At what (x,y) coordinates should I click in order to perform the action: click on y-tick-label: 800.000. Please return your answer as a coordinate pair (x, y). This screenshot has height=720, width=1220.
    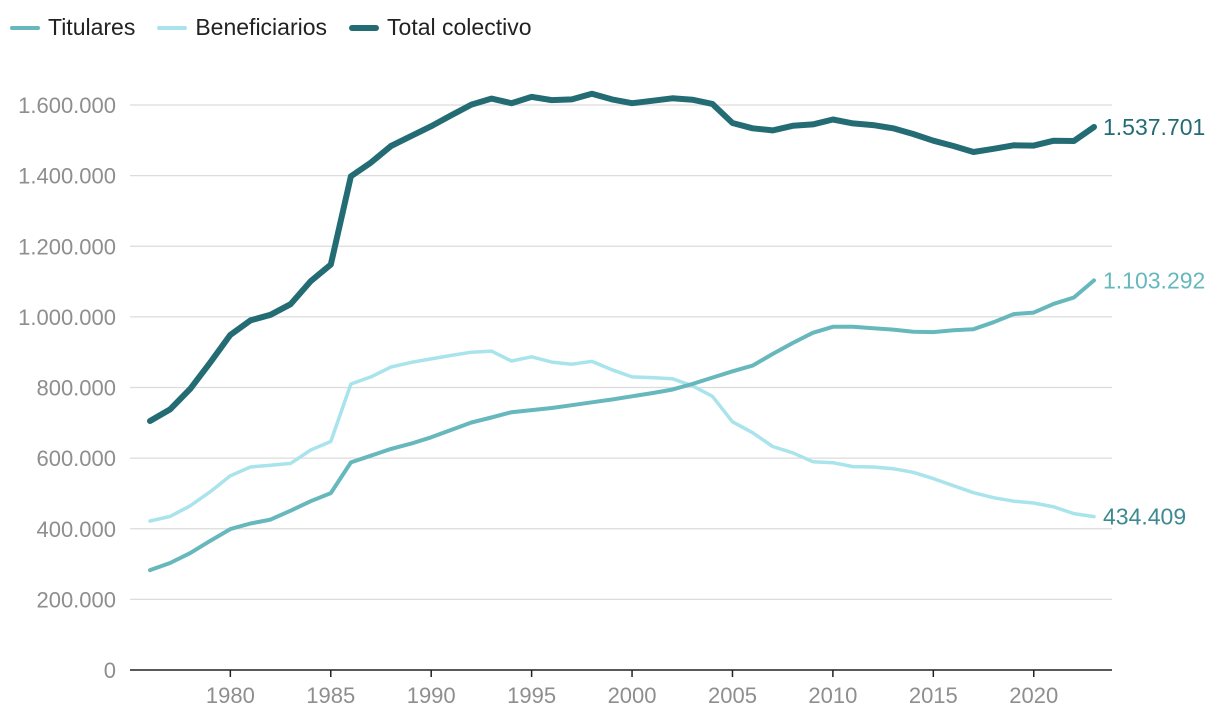
    Looking at the image, I should click on (76, 388).